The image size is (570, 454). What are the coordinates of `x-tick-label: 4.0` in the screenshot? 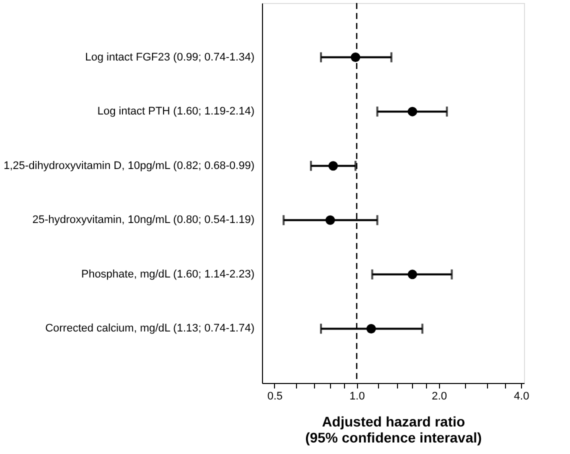 It's located at (522, 396).